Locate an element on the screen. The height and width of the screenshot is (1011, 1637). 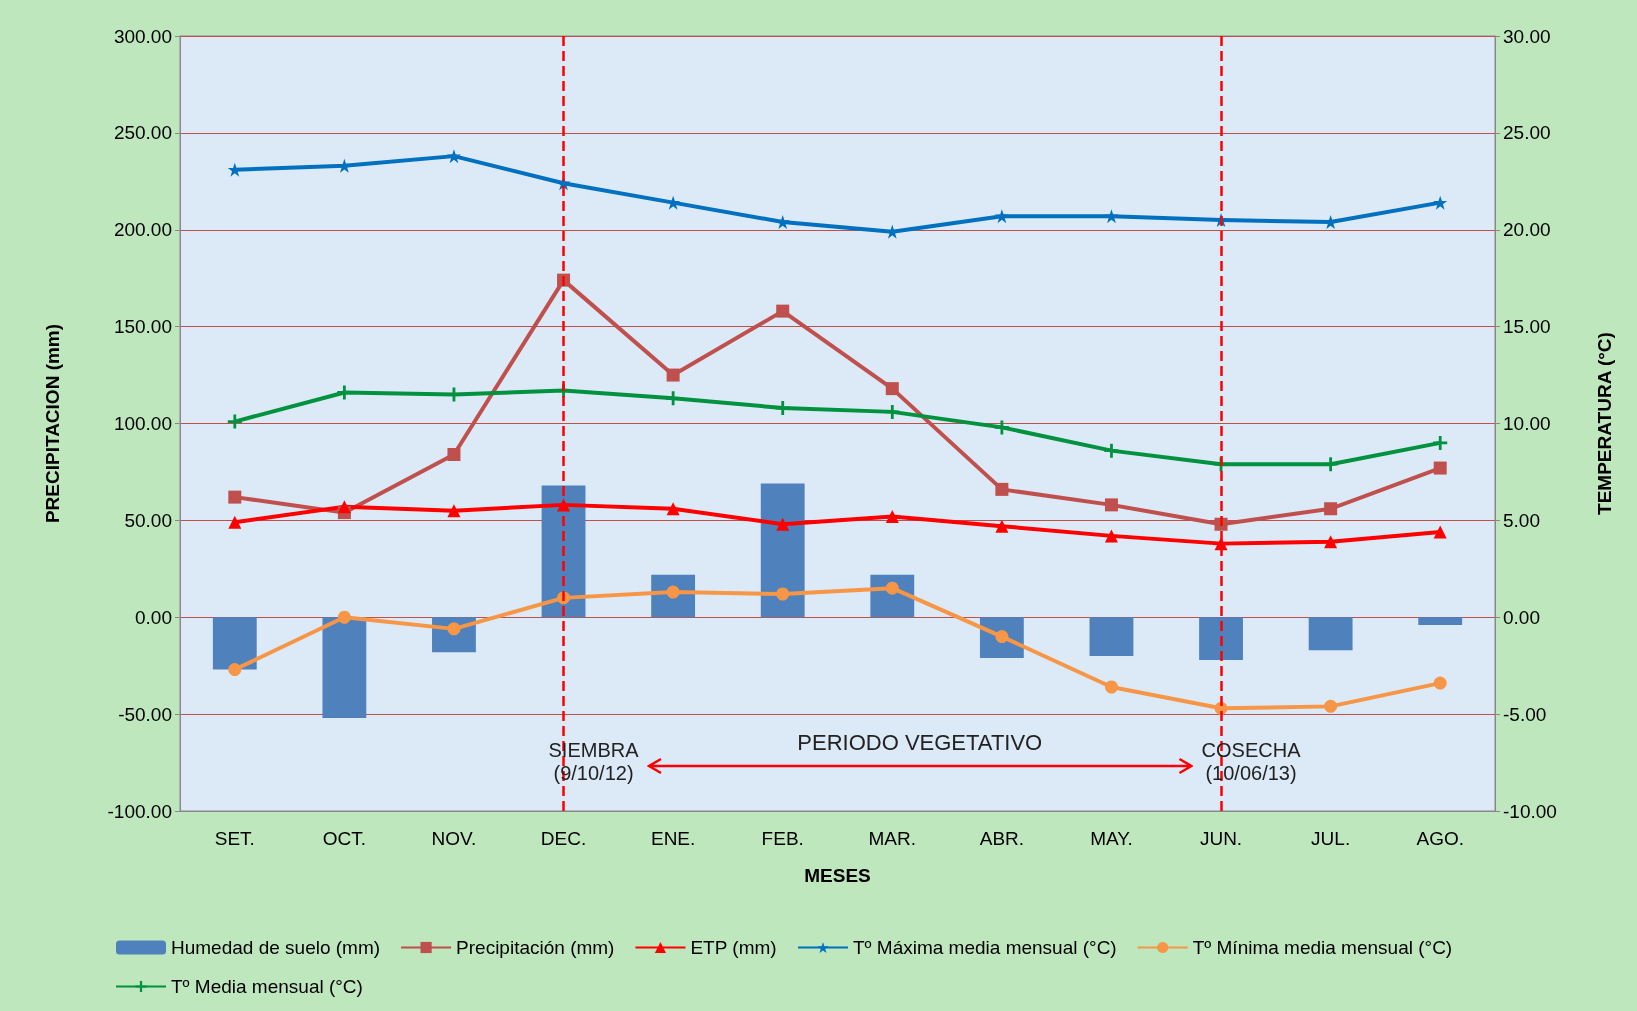
legend-label: Precipitación (mm) is located at coordinates (535, 947).